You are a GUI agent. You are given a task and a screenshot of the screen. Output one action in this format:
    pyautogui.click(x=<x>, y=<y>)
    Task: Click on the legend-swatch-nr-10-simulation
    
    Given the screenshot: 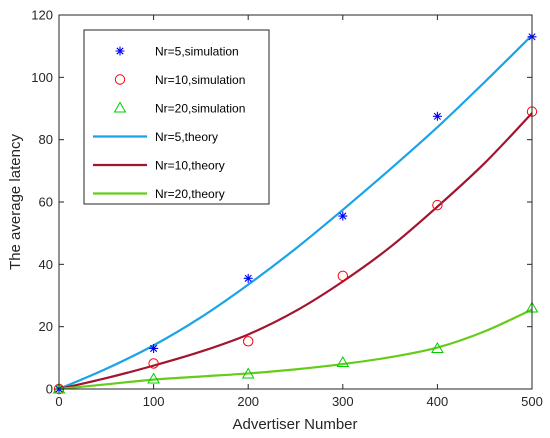 What is the action you would take?
    pyautogui.click(x=120, y=79)
    